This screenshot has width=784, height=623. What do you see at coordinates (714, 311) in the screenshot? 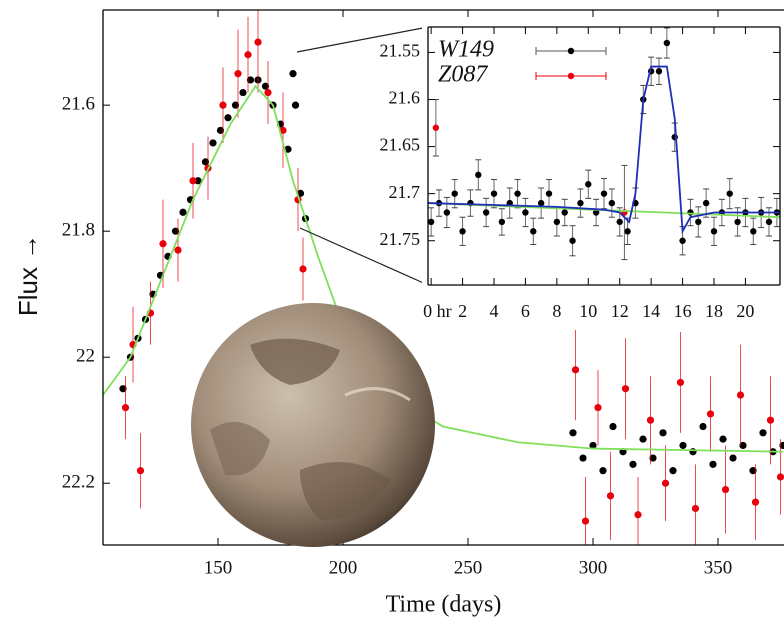
I see `x-tick-label: 18` at bounding box center [714, 311].